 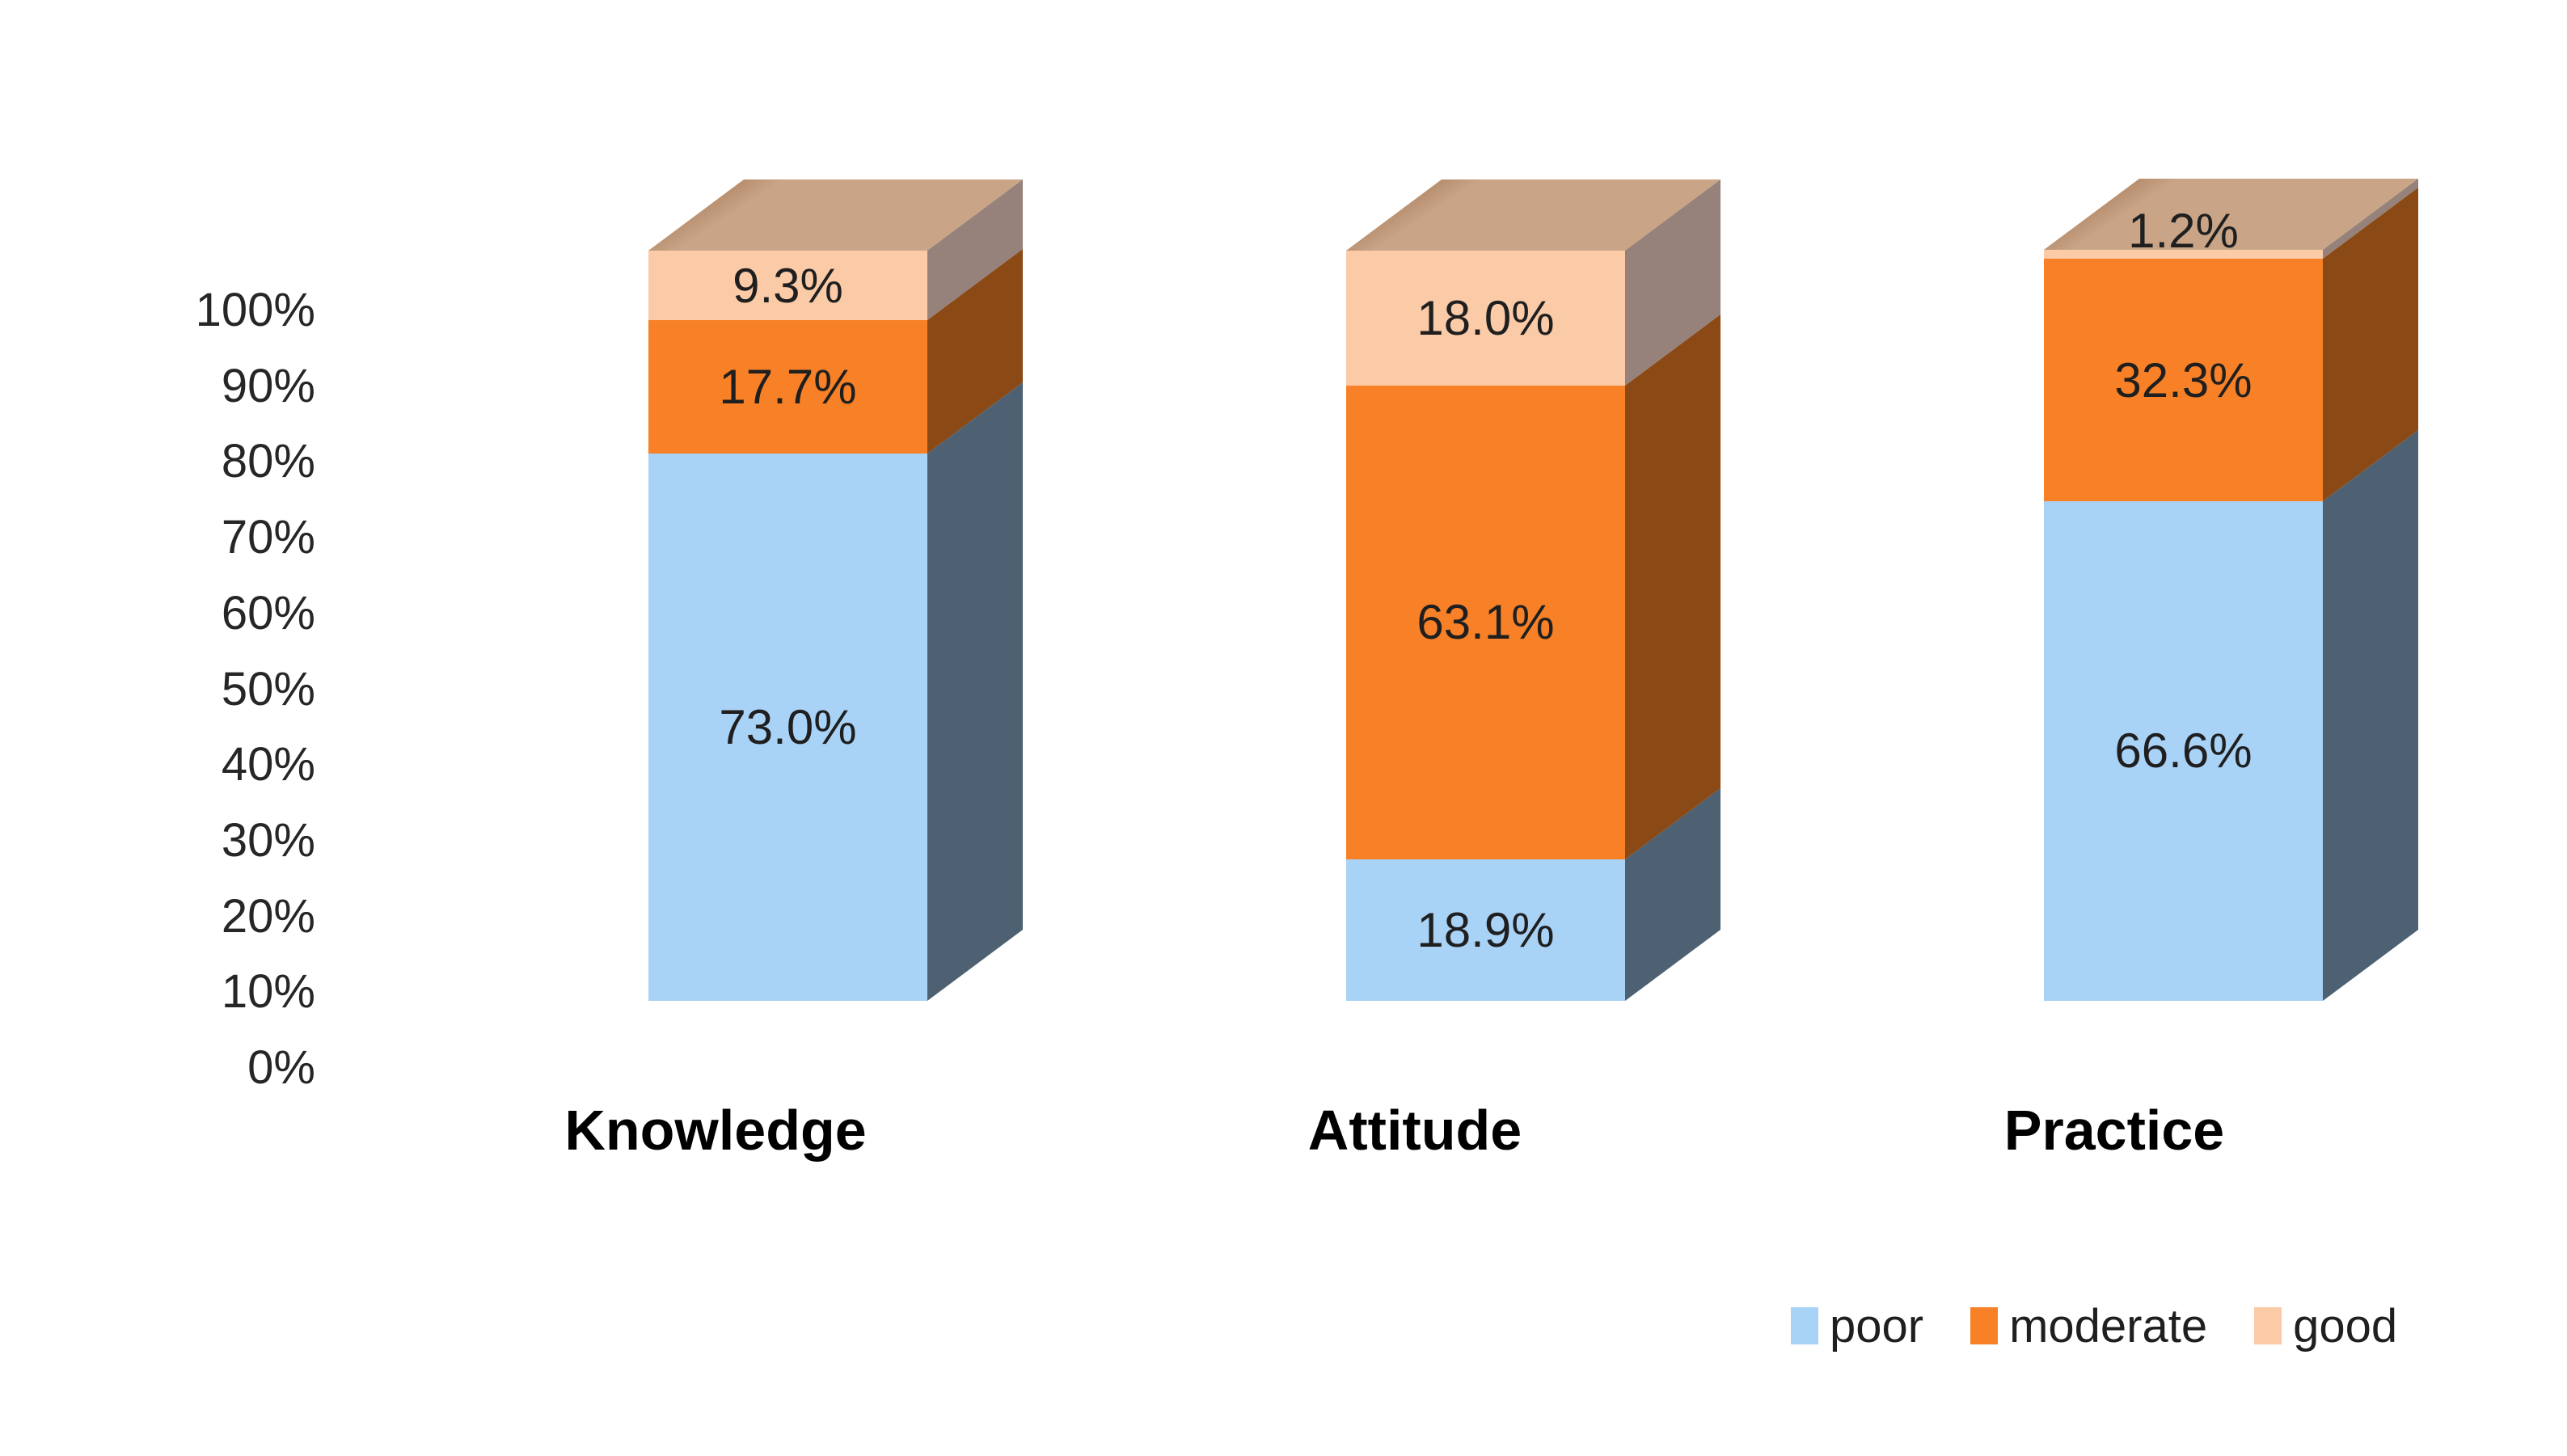 I want to click on data-label: 32.3%, so click(x=2183, y=379).